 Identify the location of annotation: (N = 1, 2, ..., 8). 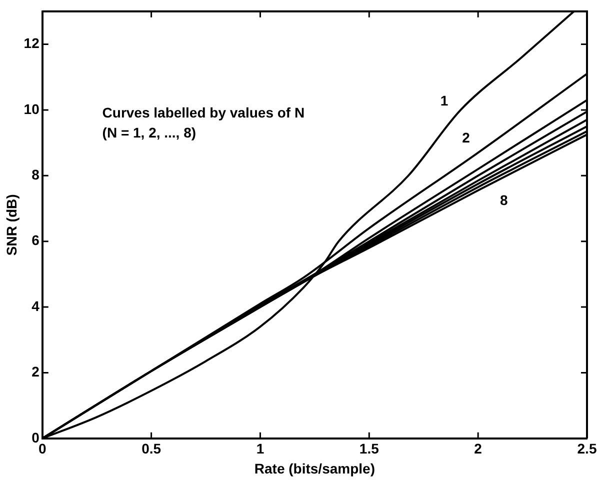
(149, 132).